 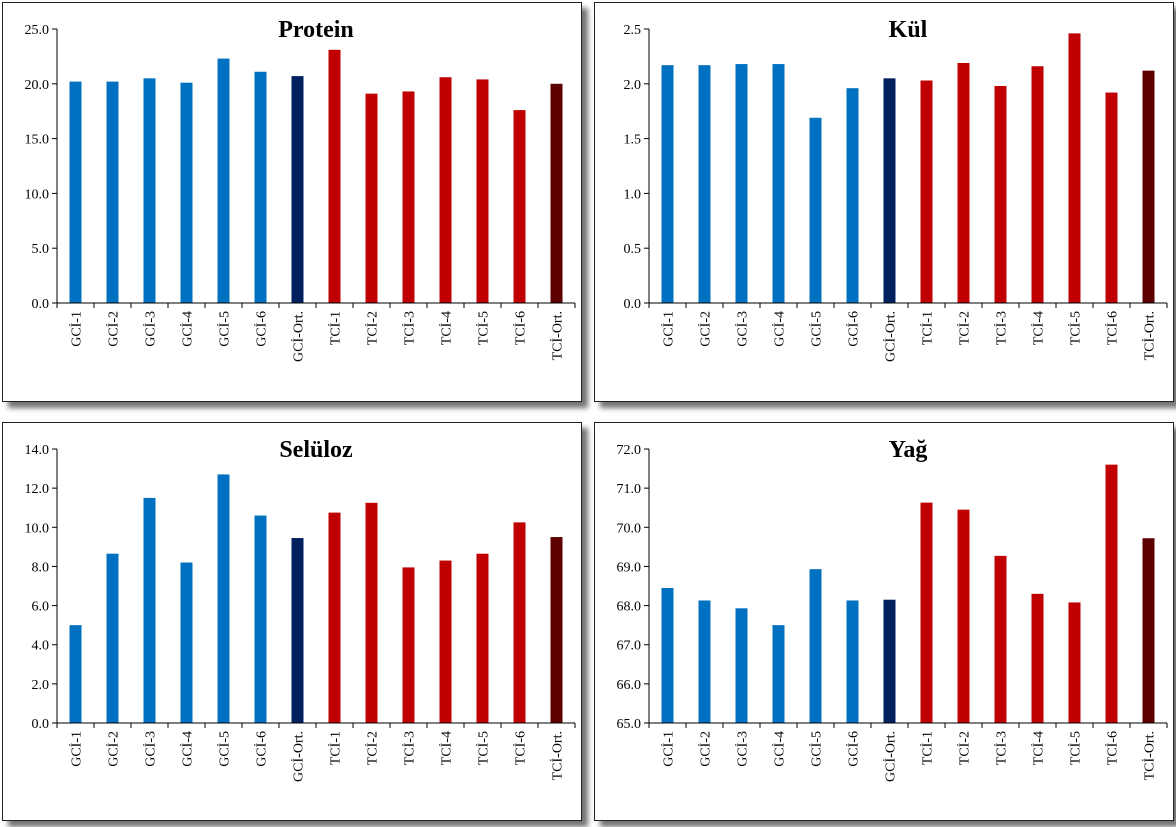 I want to click on y-tick-label: 1.5, so click(x=633, y=140).